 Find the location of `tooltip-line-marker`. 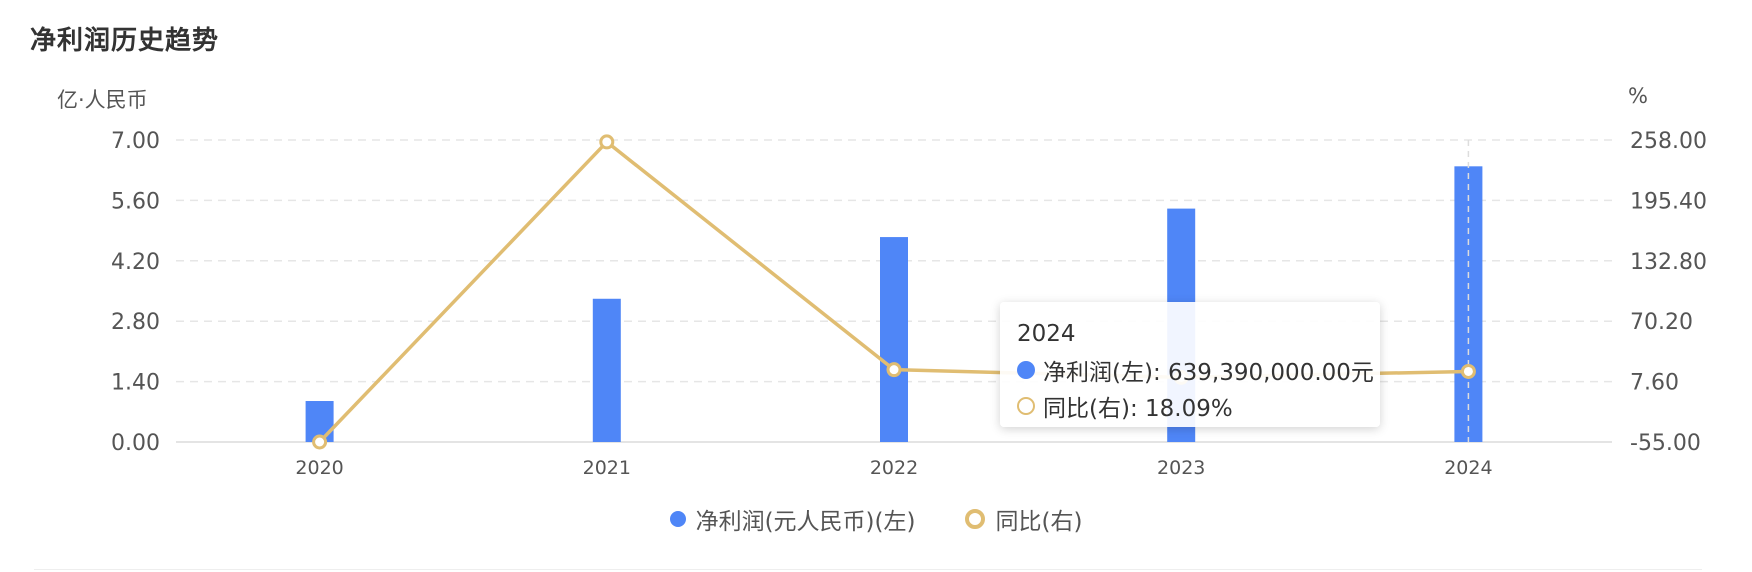

tooltip-line-marker is located at coordinates (1026, 406).